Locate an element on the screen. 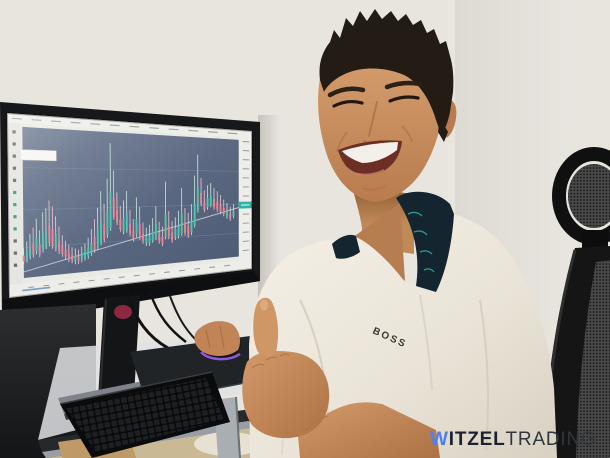  monitor-stand-column is located at coordinates (119, 347).